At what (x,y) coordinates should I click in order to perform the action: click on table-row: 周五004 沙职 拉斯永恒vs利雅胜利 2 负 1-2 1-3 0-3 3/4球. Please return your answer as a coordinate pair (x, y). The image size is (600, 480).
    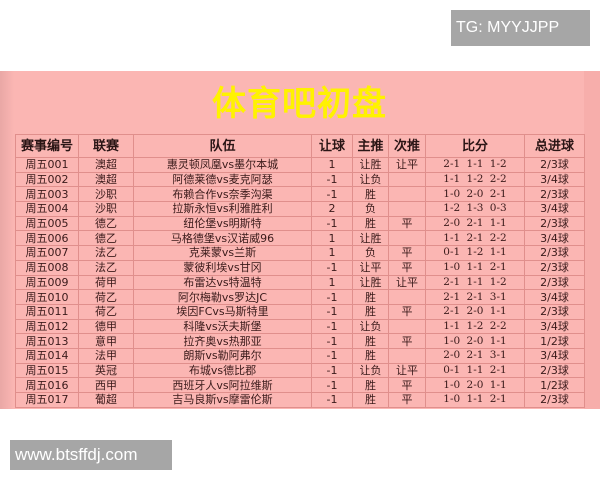
    Looking at the image, I should click on (300, 209).